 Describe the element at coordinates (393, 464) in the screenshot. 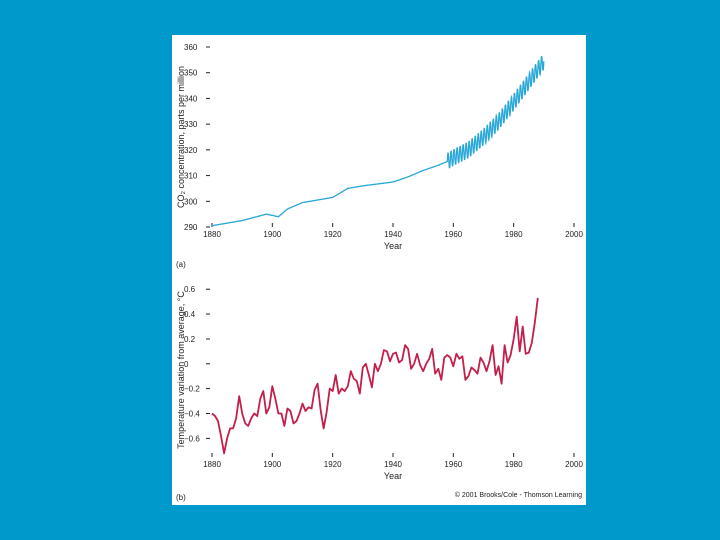

I see `temp-xtick-label: 1940` at that location.